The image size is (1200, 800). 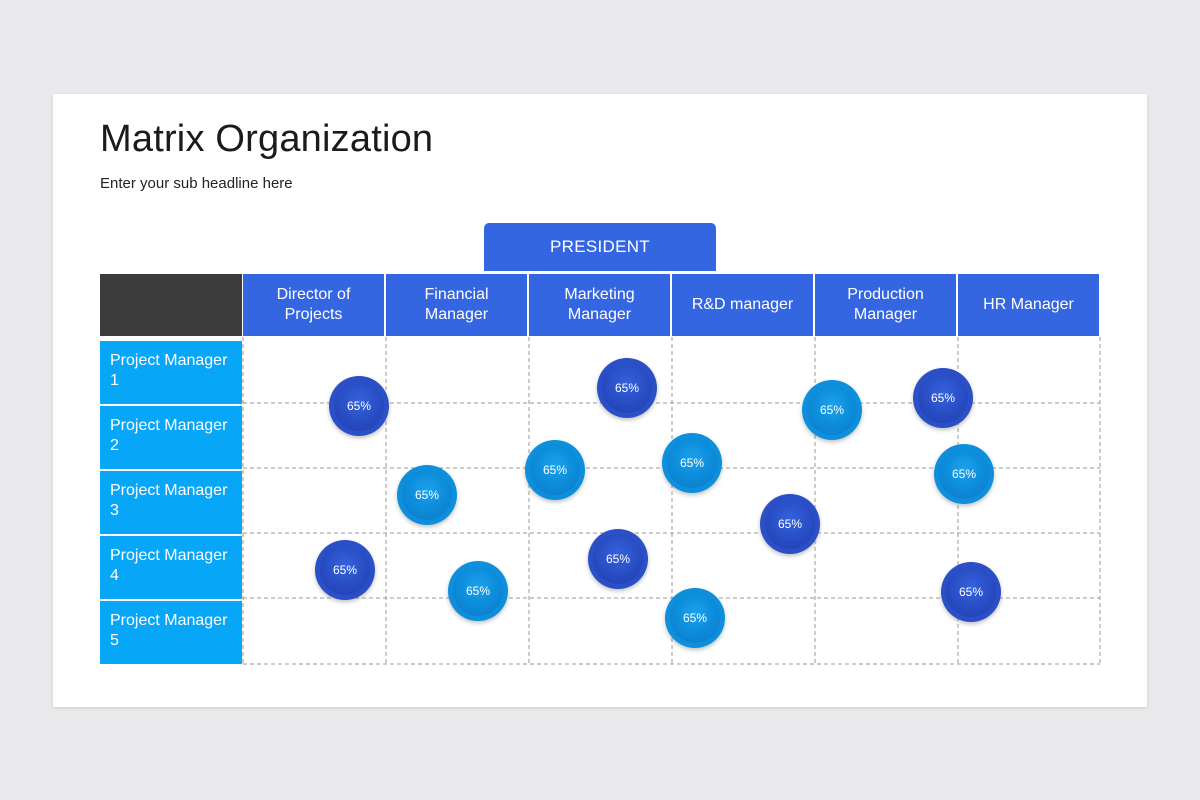 I want to click on column-header-production-manager: Production Manager, so click(x=885, y=305).